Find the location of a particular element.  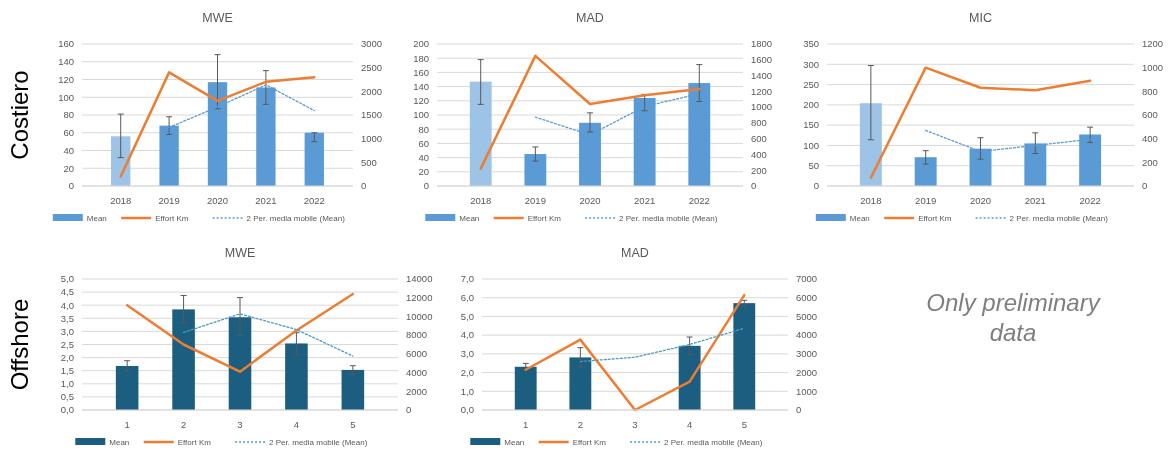

y-tick-label: 3,0 is located at coordinates (467, 354).